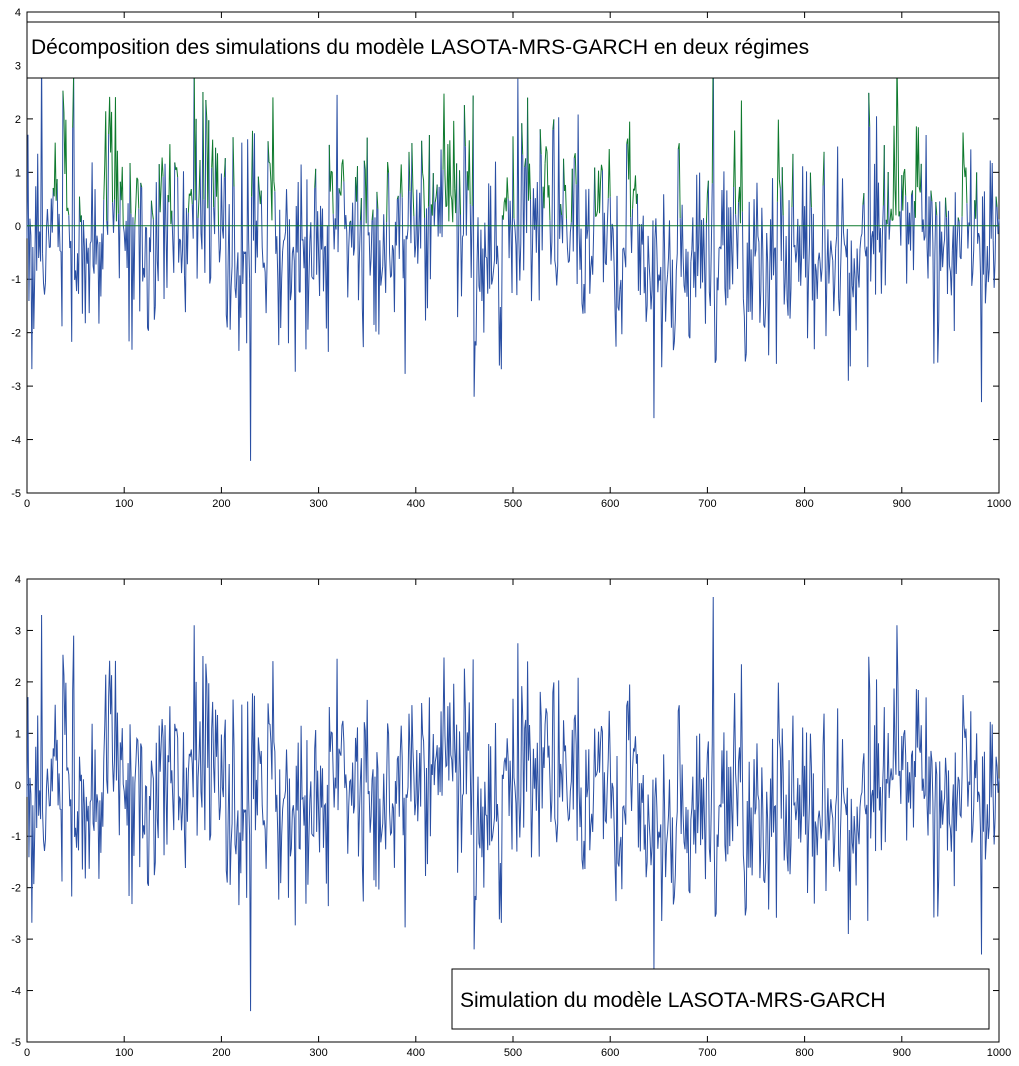  I want to click on top-ytick-label: -5, so click(16, 494).